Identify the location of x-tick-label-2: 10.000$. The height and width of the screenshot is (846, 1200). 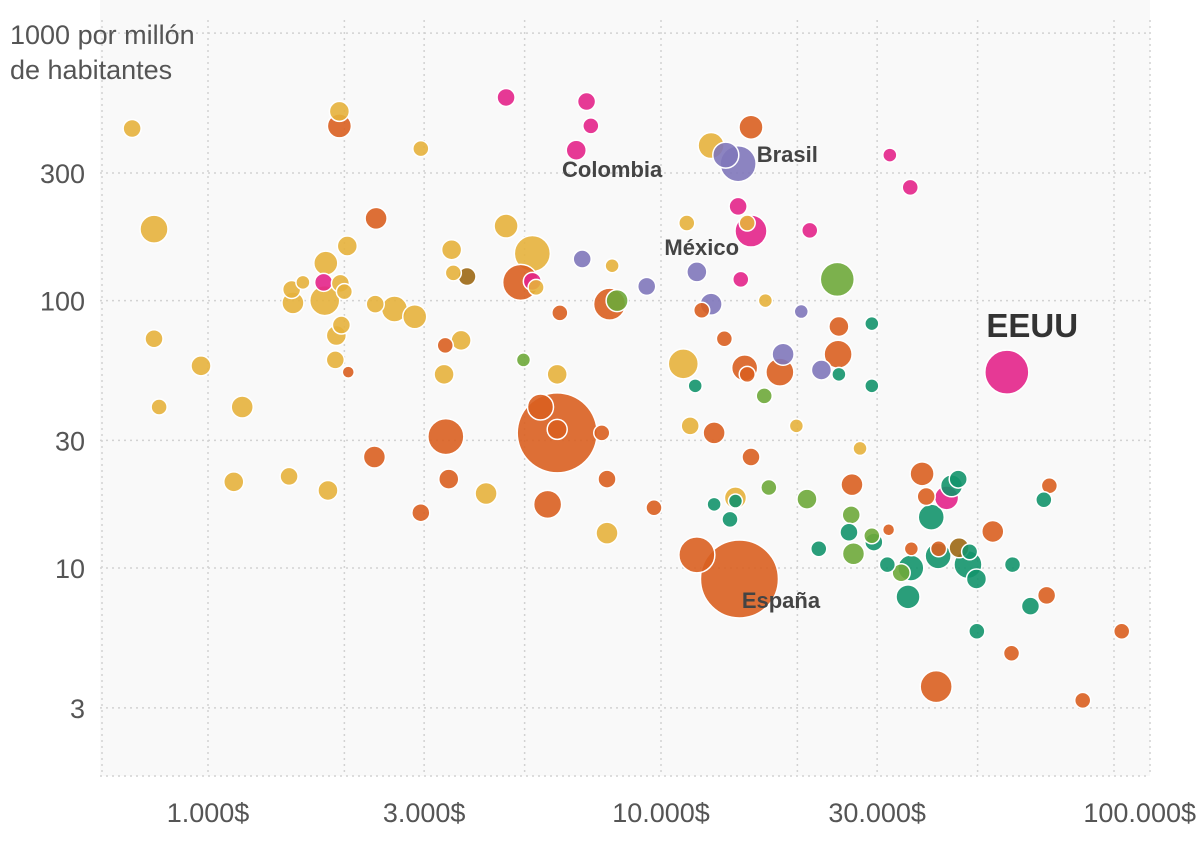
(661, 813).